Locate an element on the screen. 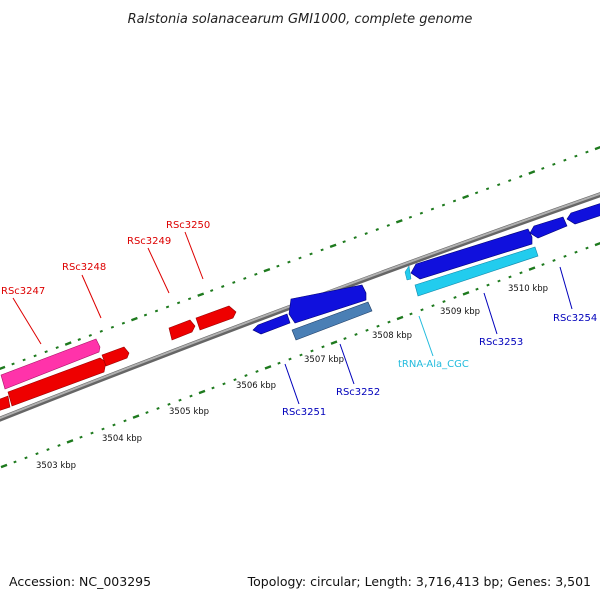 Image resolution: width=600 pixels, height=600 pixels. gene-rsc3247-alt is located at coordinates (50, 364).